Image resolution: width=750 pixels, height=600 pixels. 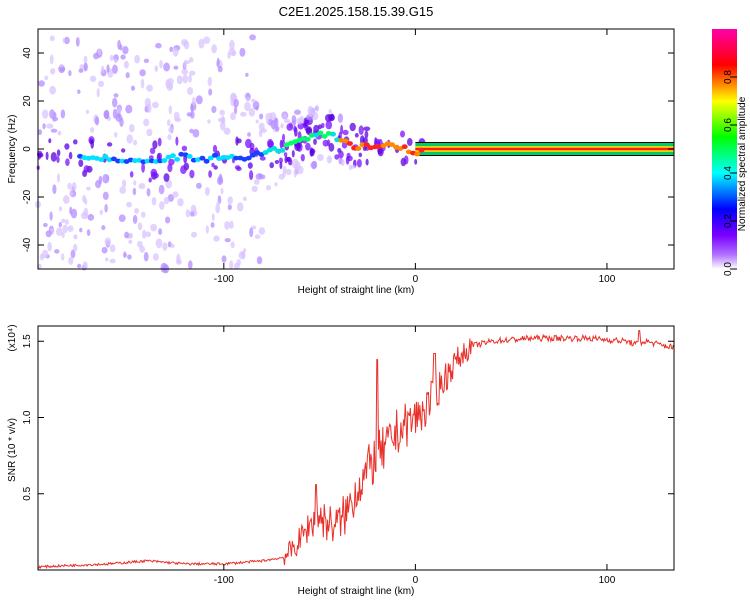 I want to click on snr-x-tick-label: 0, so click(x=416, y=580).